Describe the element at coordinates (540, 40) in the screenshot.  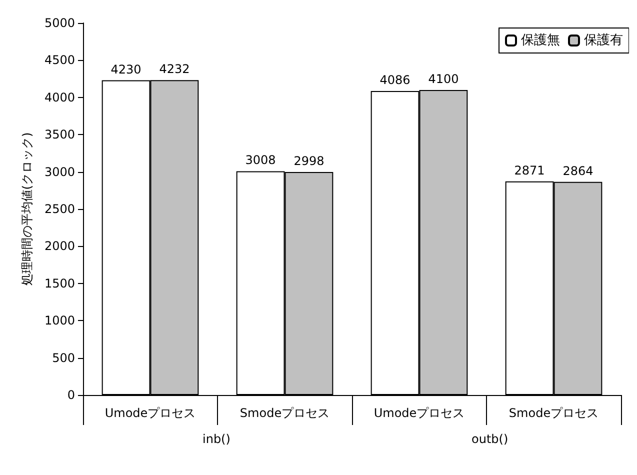
I see `legend-label: 保護無` at that location.